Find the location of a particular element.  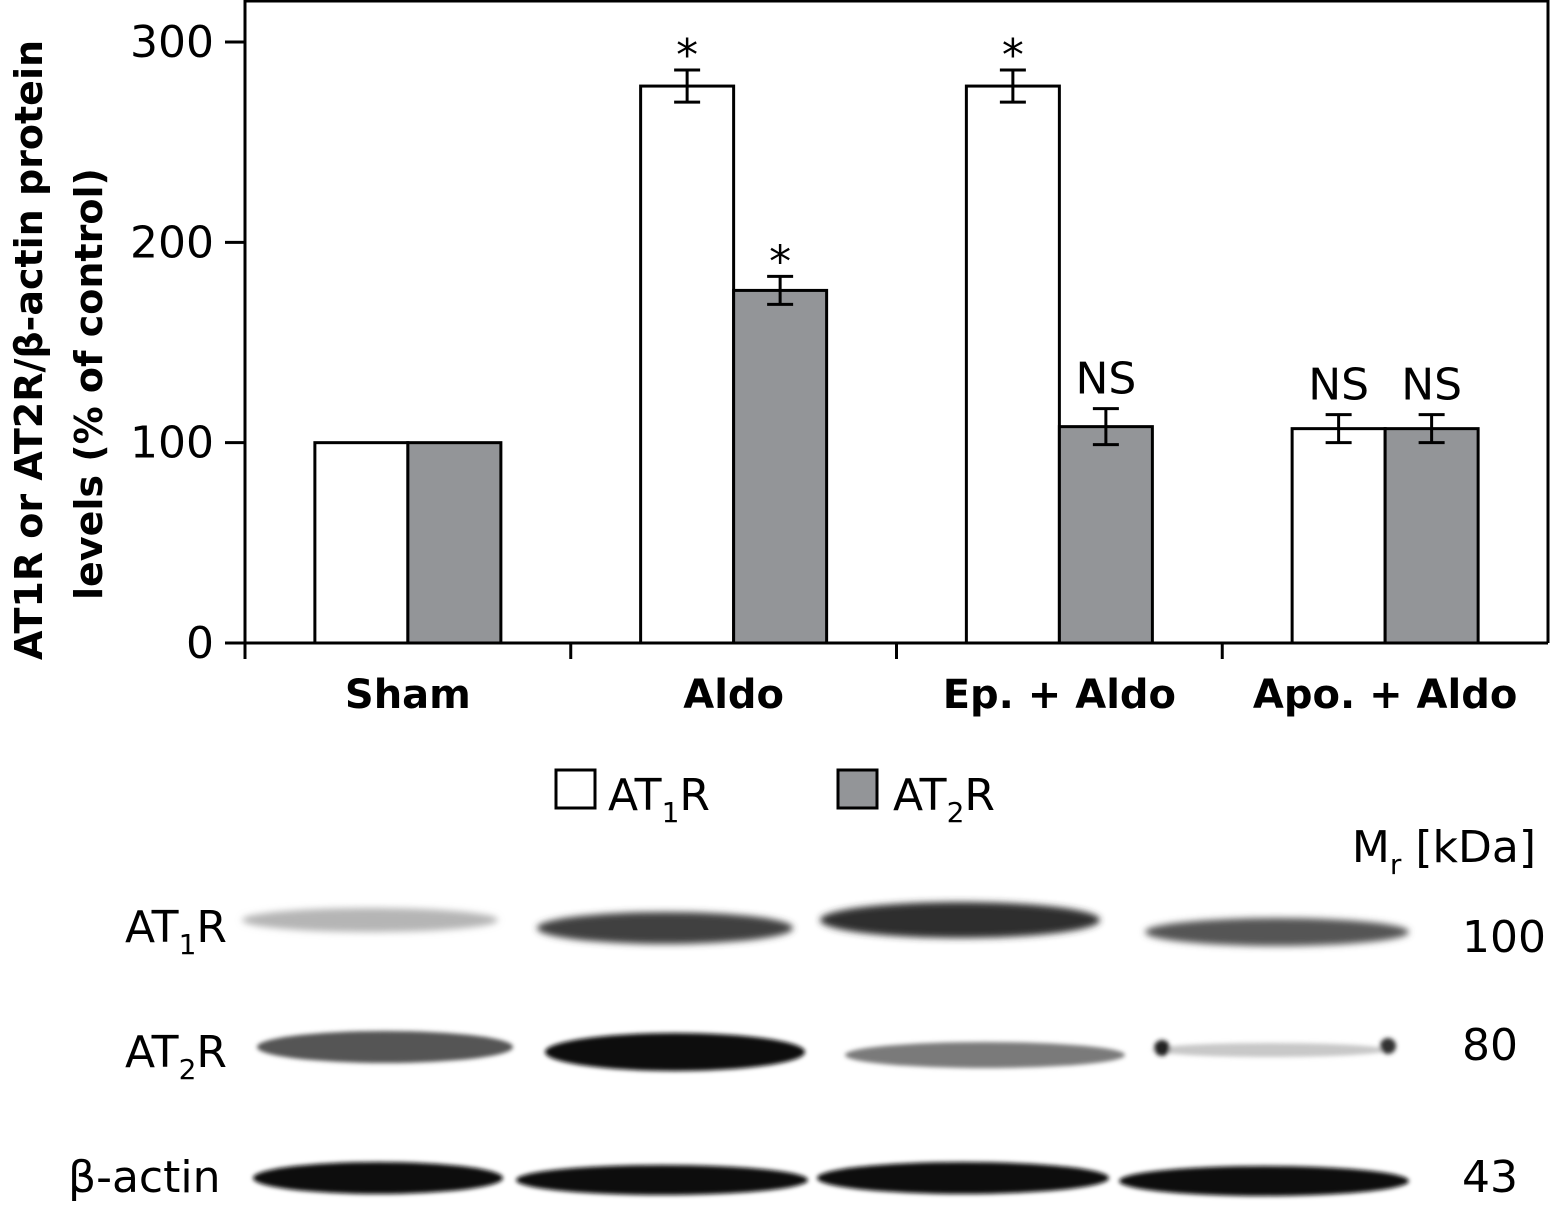

y-axis: 0 100 200 300 is located at coordinates (187, 343).